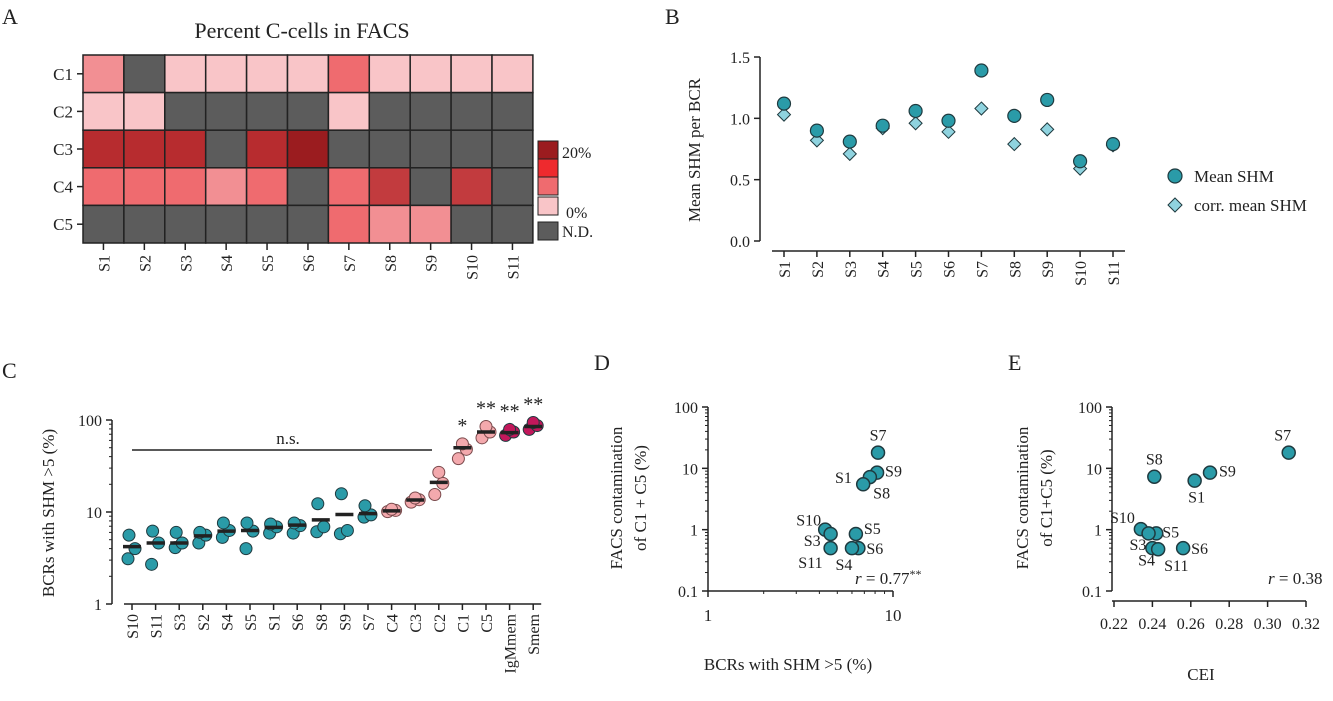 The width and height of the screenshot is (1333, 701). What do you see at coordinates (1114, 273) in the screenshot?
I see `b-x-tick-label: S11` at bounding box center [1114, 273].